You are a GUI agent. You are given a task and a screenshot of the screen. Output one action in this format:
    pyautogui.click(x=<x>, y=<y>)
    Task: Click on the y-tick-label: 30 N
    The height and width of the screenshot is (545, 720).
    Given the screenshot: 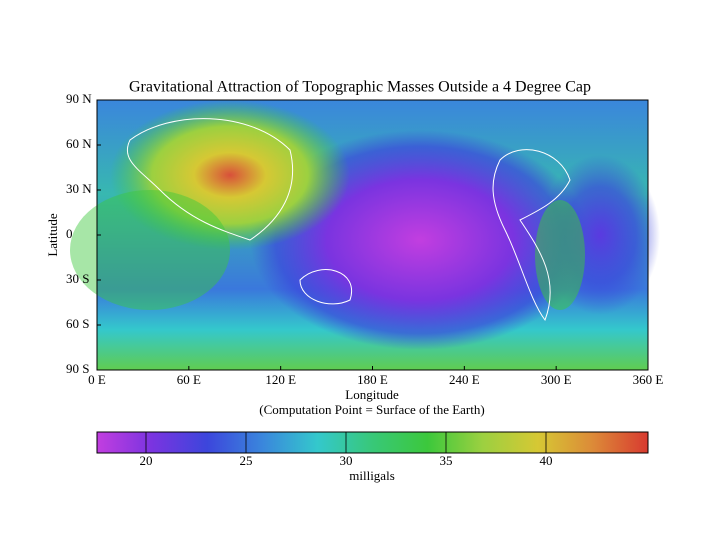 What is the action you would take?
    pyautogui.click(x=79, y=188)
    